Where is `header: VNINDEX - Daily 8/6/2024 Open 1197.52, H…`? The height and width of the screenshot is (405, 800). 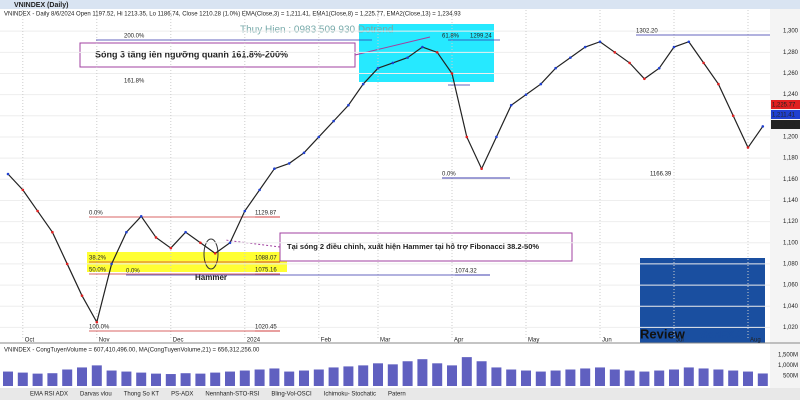 header: VNINDEX - Daily 8/6/2024 Open 1197.52, H… is located at coordinates (232, 15).